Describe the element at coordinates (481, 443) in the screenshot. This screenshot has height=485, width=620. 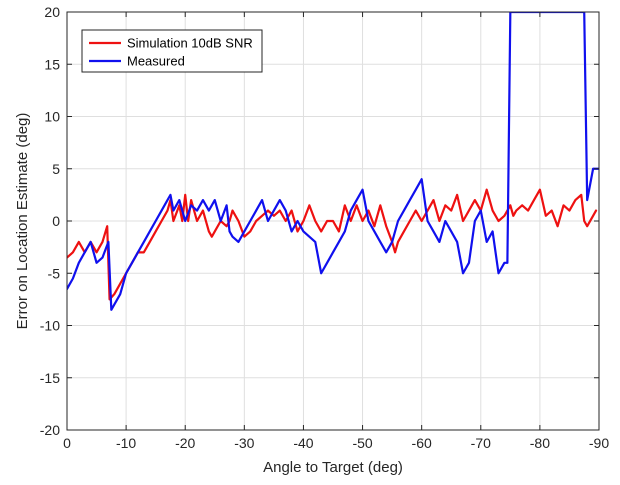
I see `x-tick-label: -70` at that location.